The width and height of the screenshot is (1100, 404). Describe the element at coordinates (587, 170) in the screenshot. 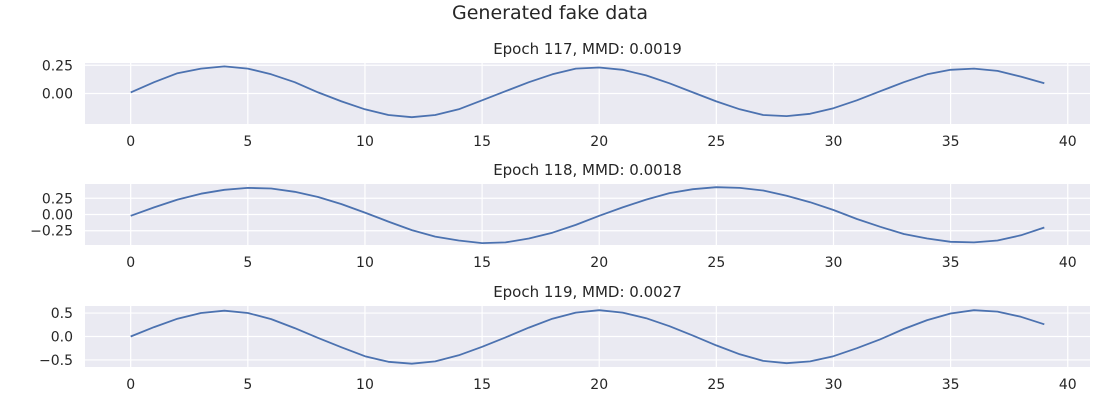

I see `subplot-title: Epoch 118, MMD: 0.0018` at that location.